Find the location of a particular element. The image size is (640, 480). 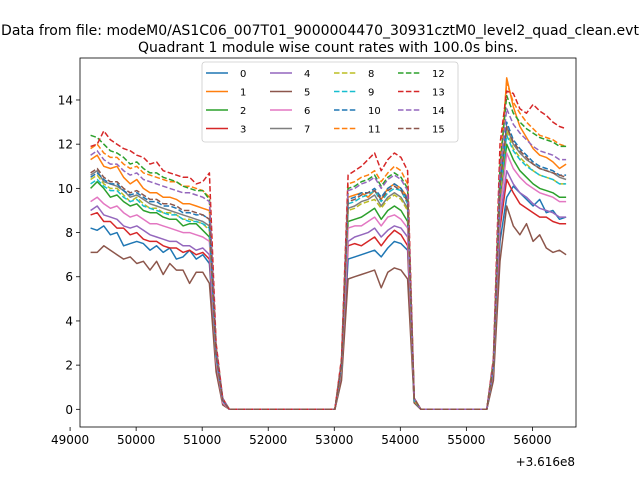

x-tick-label: 51000 is located at coordinates (202, 440).